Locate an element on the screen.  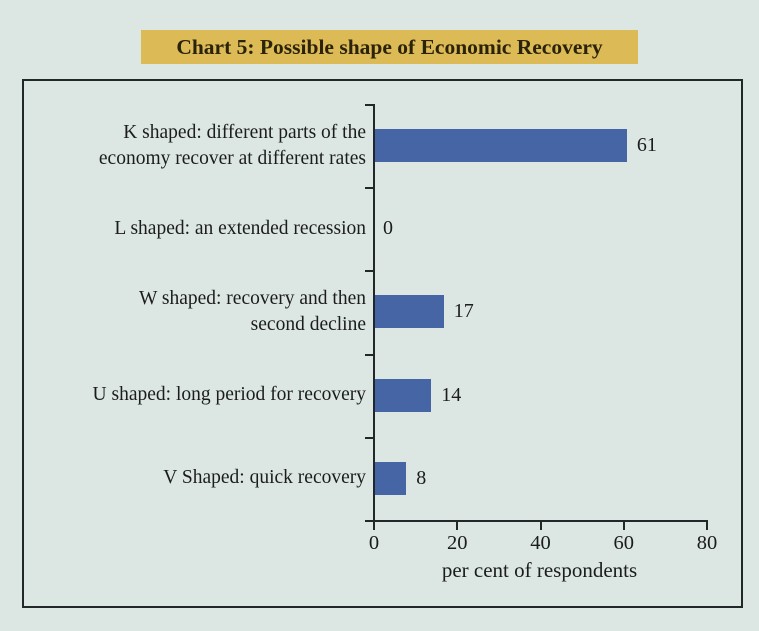
category-label-line: U shaped: long period for recovery is located at coordinates (229, 395).